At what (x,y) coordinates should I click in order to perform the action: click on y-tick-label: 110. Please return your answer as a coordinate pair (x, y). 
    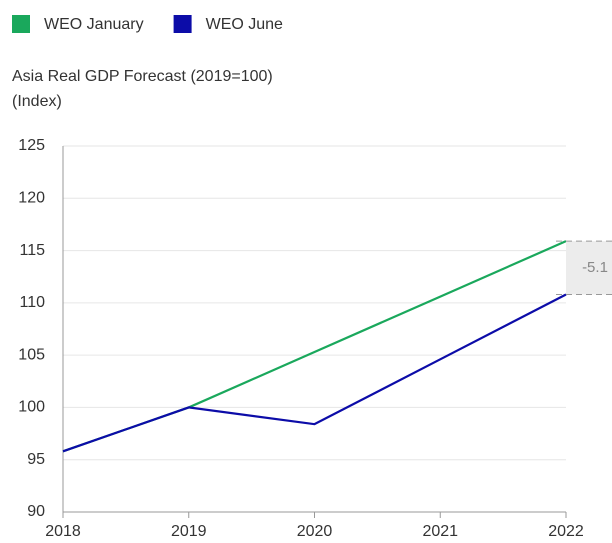
    Looking at the image, I should click on (32, 302).